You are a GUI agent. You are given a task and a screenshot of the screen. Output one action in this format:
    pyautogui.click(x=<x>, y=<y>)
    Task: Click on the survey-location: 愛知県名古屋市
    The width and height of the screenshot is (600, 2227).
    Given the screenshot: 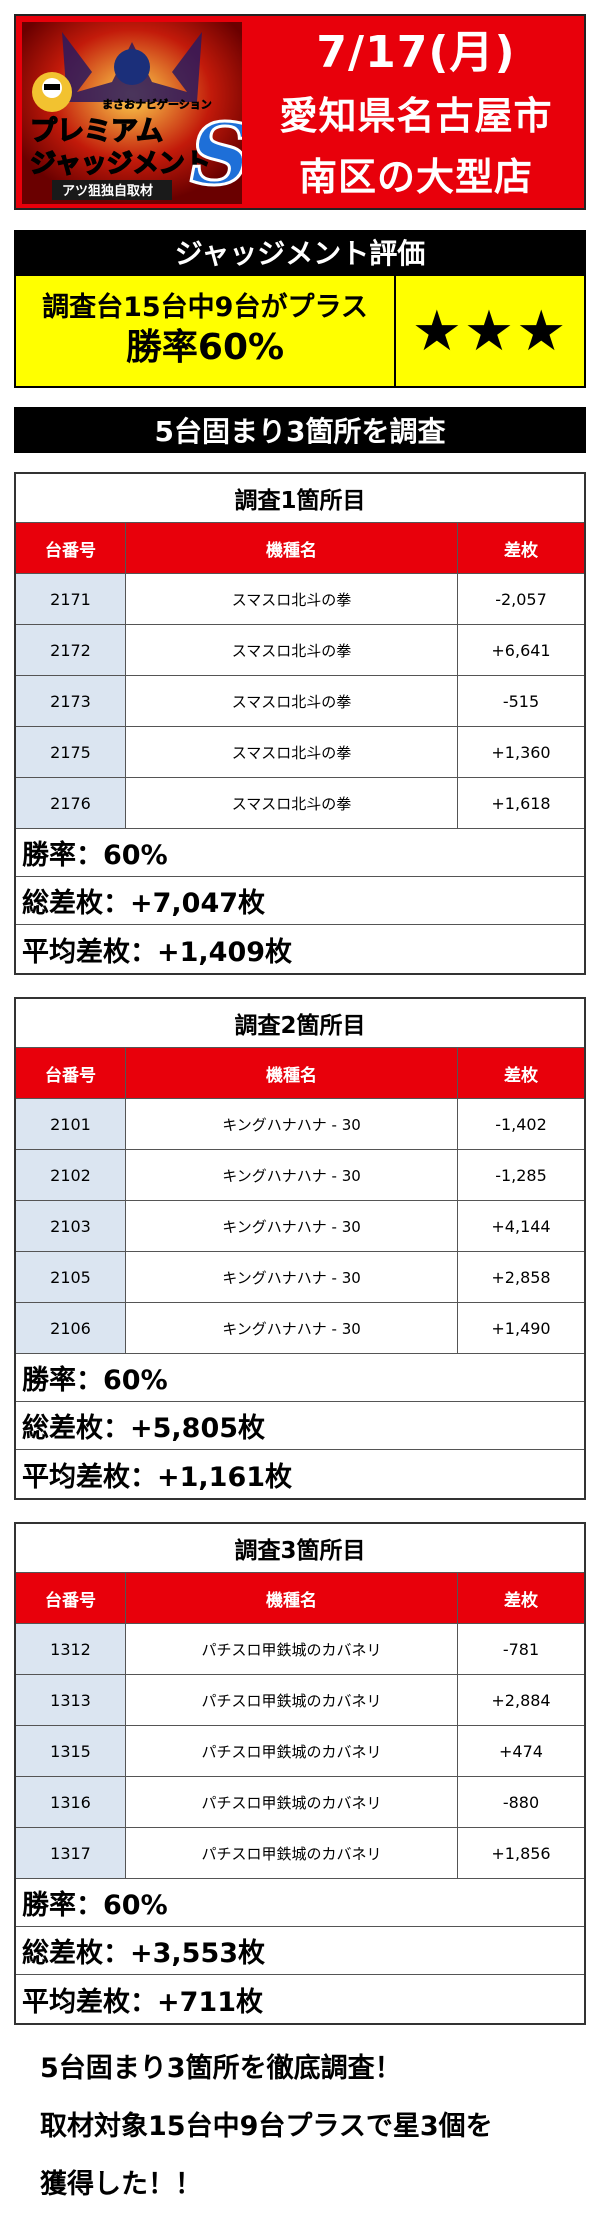 What is the action you would take?
    pyautogui.click(x=416, y=116)
    